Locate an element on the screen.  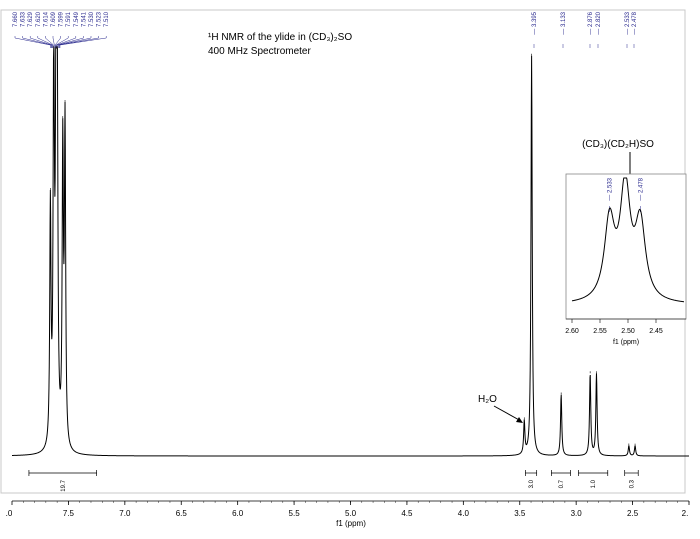
aliphatic-peak-label-4: — 2.533 is located at coordinates (628, 22).